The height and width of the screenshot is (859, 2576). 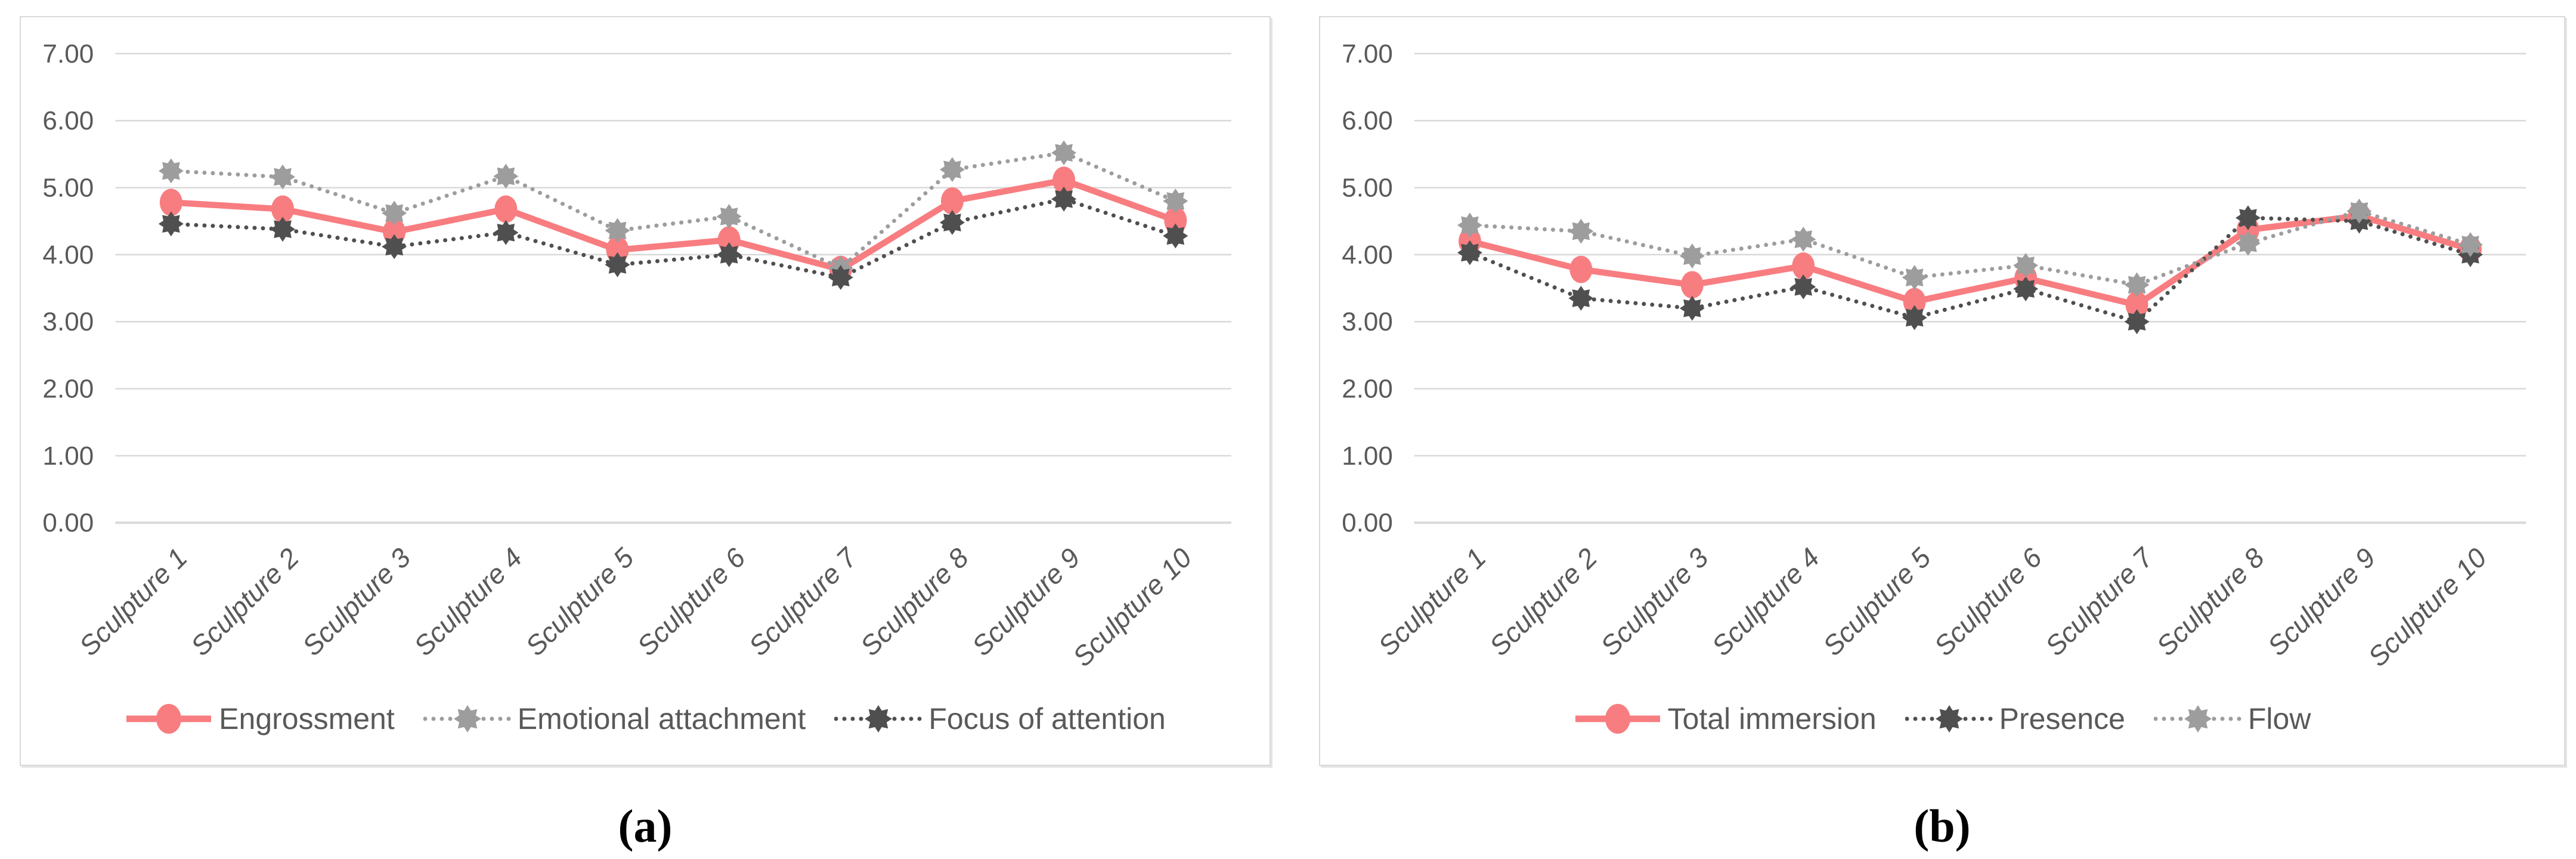 I want to click on legend-item-total-immersion: Total immersion, so click(x=1725, y=718).